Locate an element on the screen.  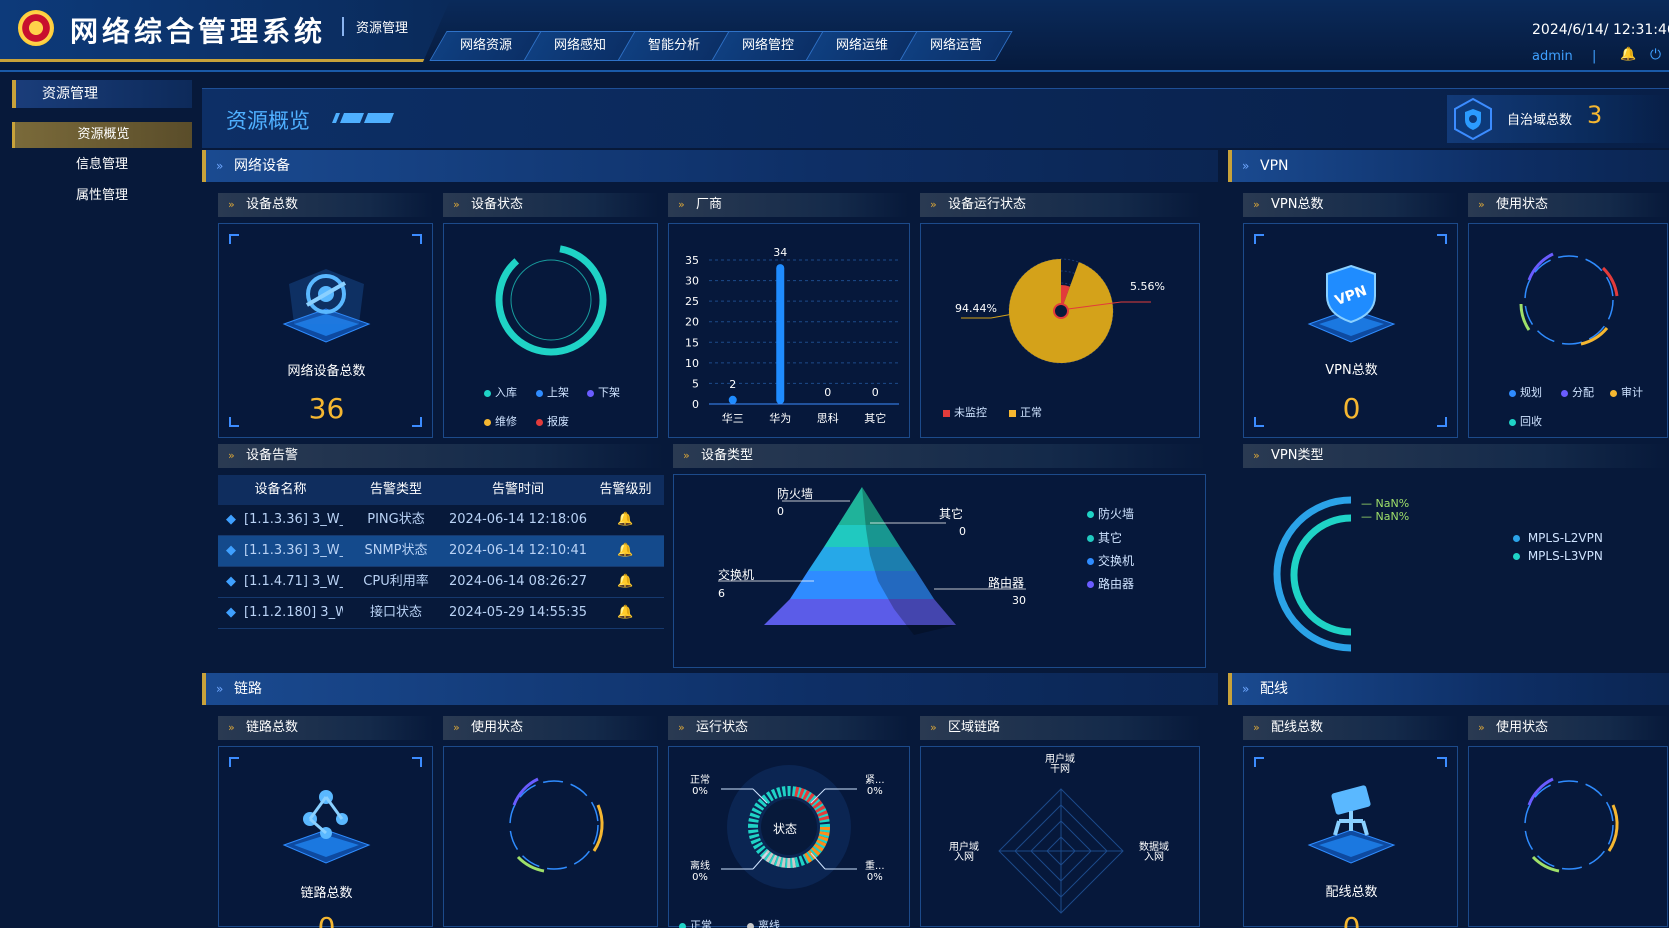
sidebar-item-label: 信息管理 is located at coordinates (101, 164).